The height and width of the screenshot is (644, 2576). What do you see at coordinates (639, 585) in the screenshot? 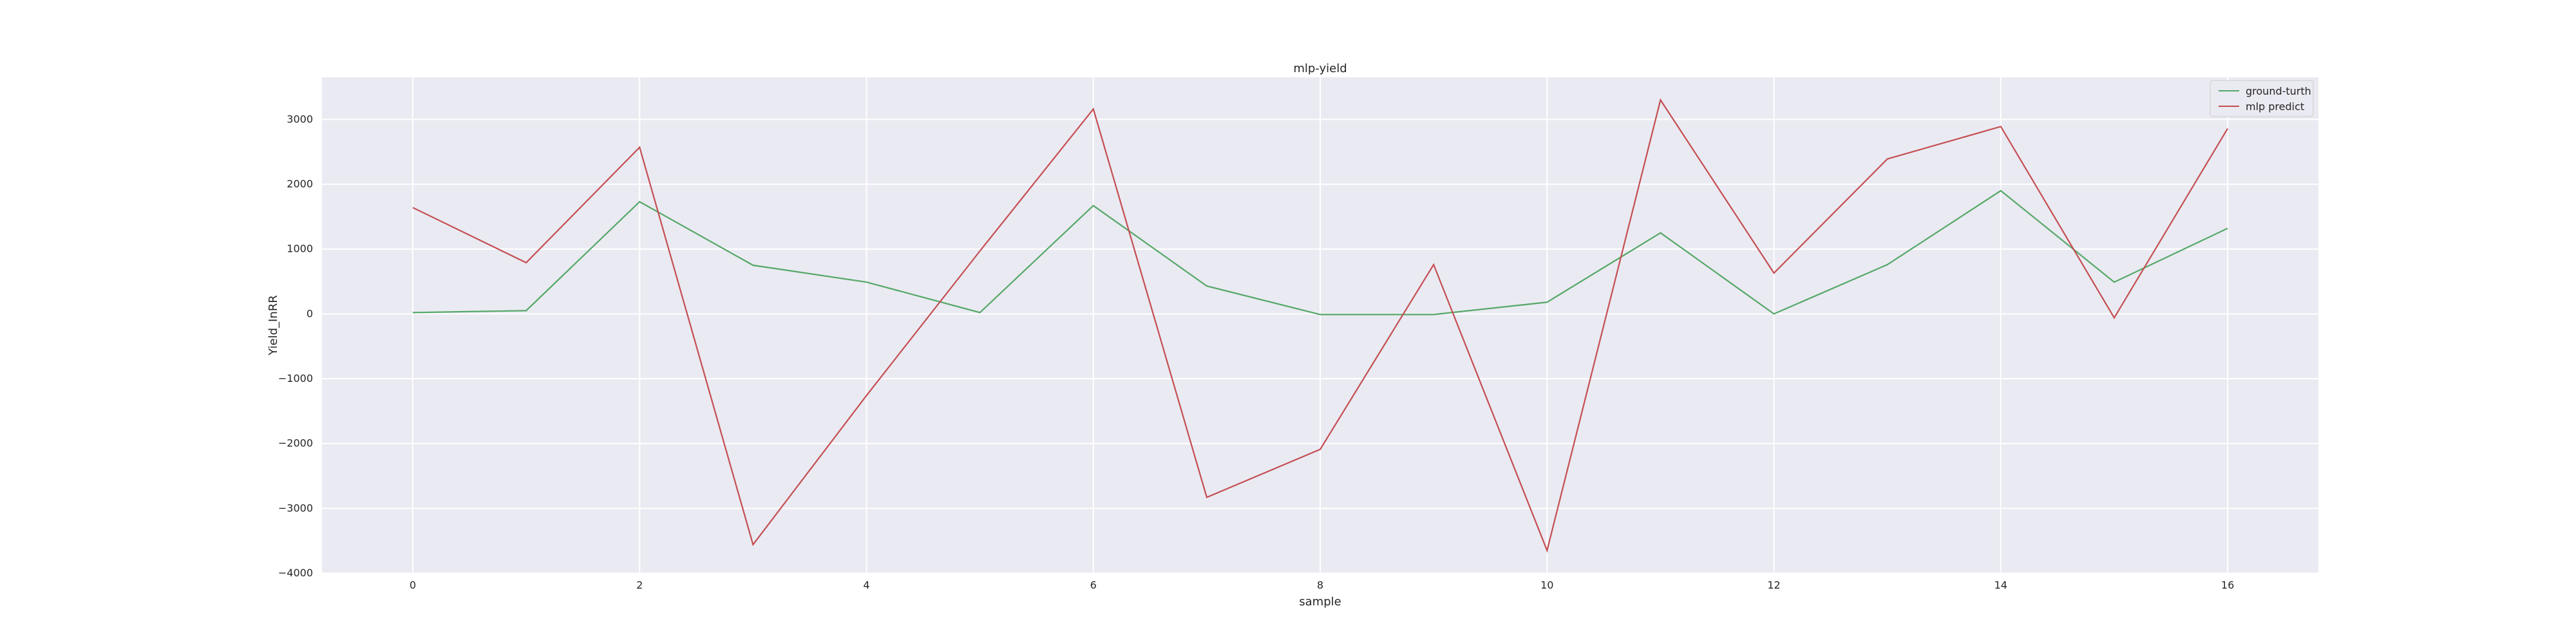
I see `x-tick-label: 2` at bounding box center [639, 585].